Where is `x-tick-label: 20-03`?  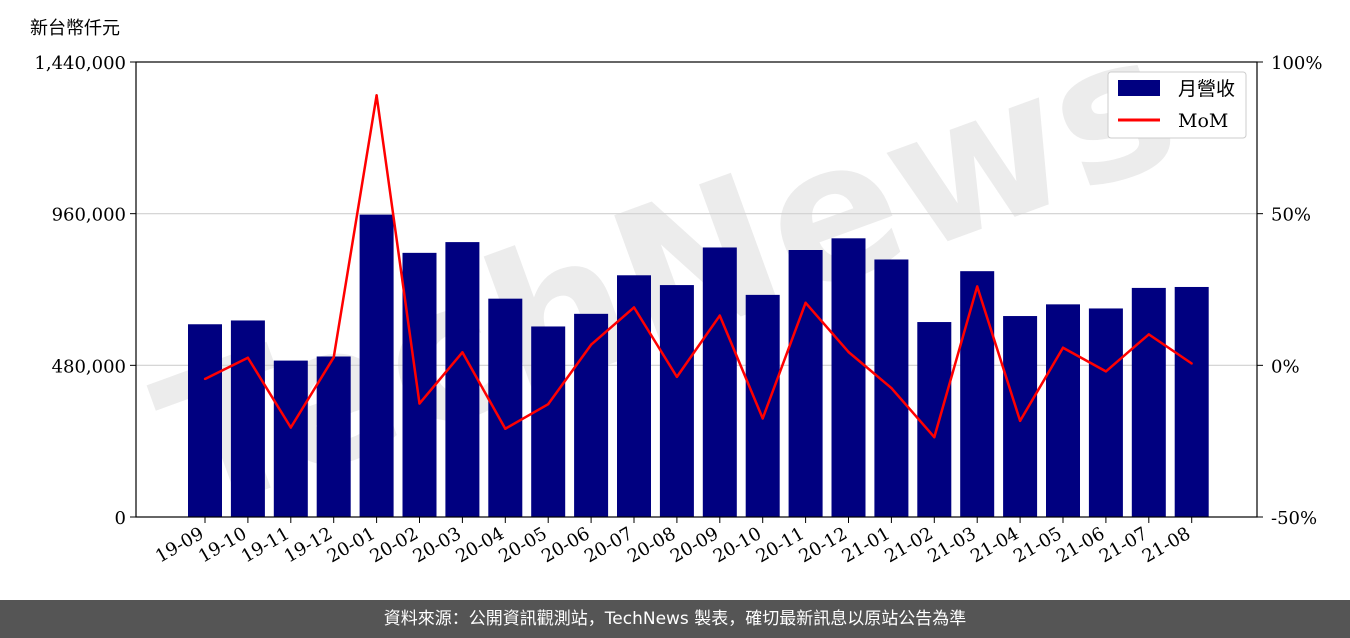 x-tick-label: 20-03 is located at coordinates (436, 545).